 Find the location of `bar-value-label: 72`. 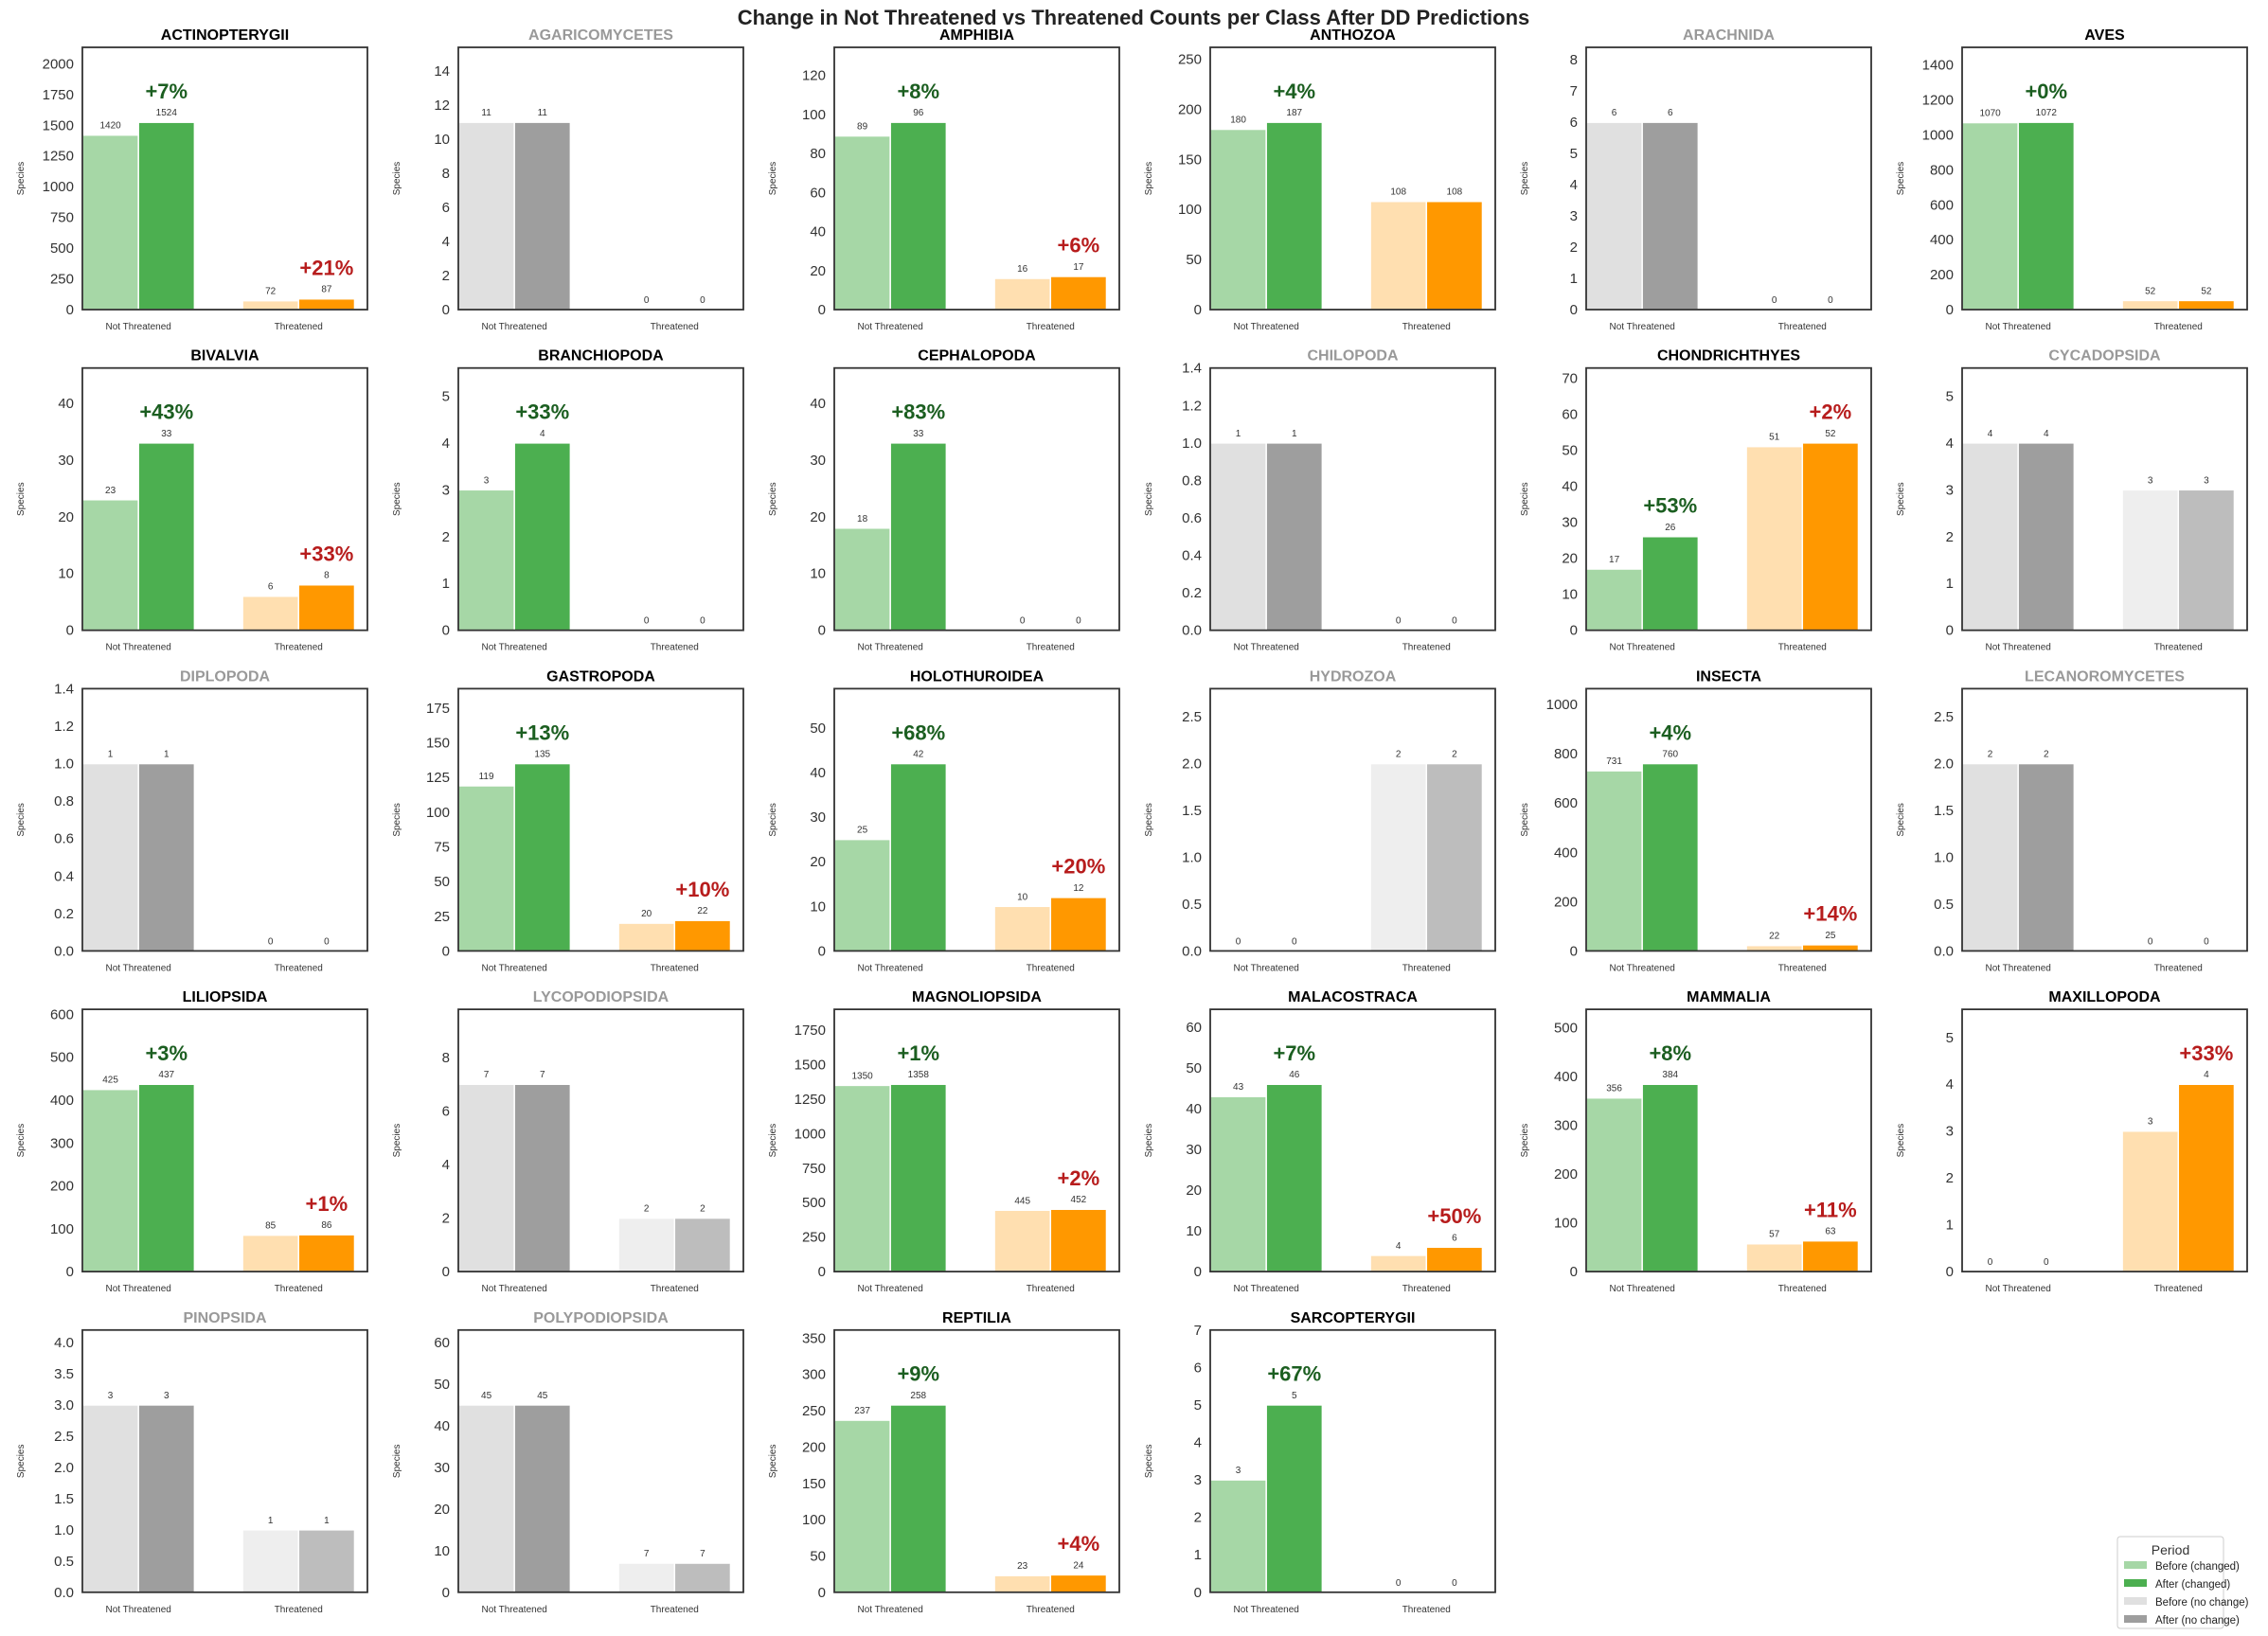

bar-value-label: 72 is located at coordinates (271, 292).